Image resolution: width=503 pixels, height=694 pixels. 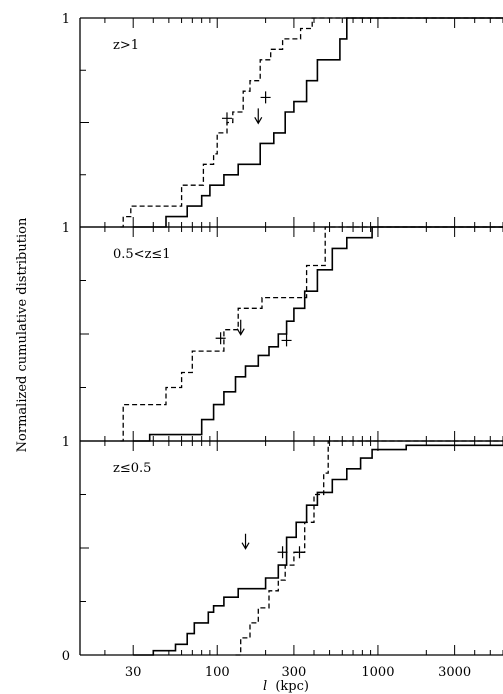 I want to click on y-tick-label: 0, so click(x=66, y=656).